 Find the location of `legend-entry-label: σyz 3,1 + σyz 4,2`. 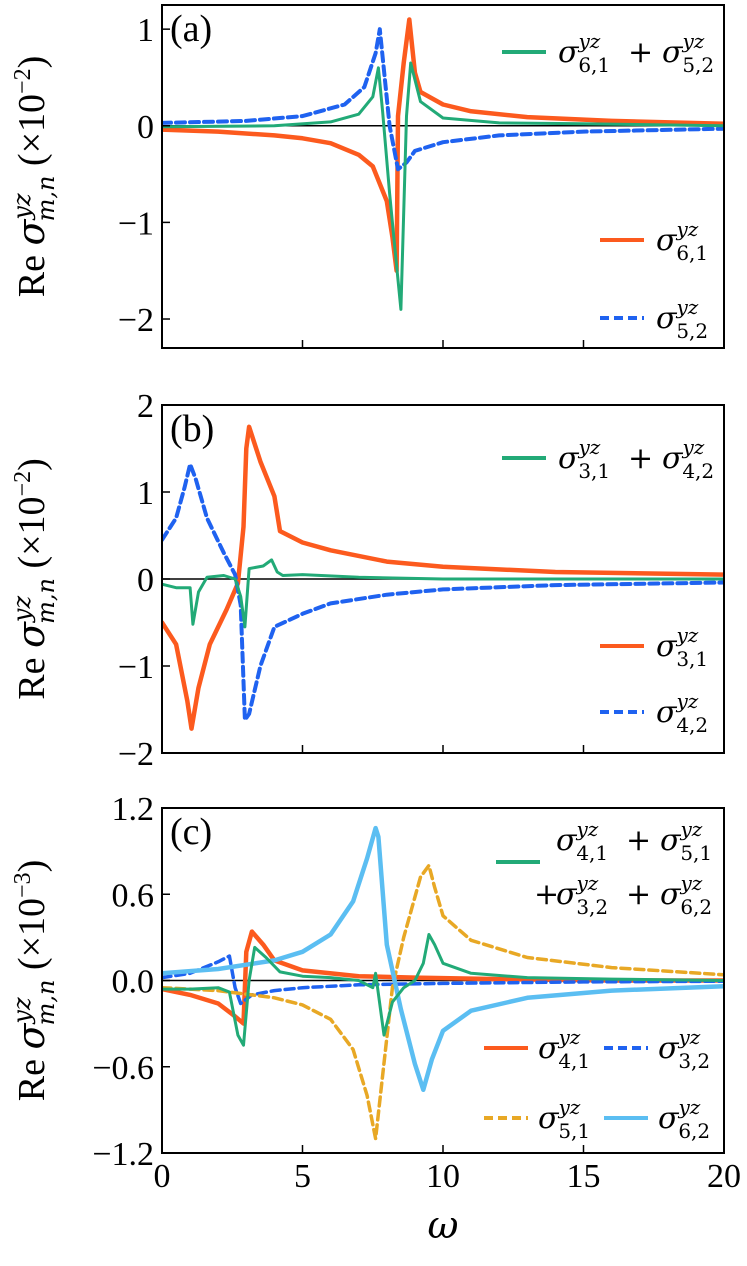

legend-entry-label: σyz 3,1 + σyz 4,2 is located at coordinates (636, 459).